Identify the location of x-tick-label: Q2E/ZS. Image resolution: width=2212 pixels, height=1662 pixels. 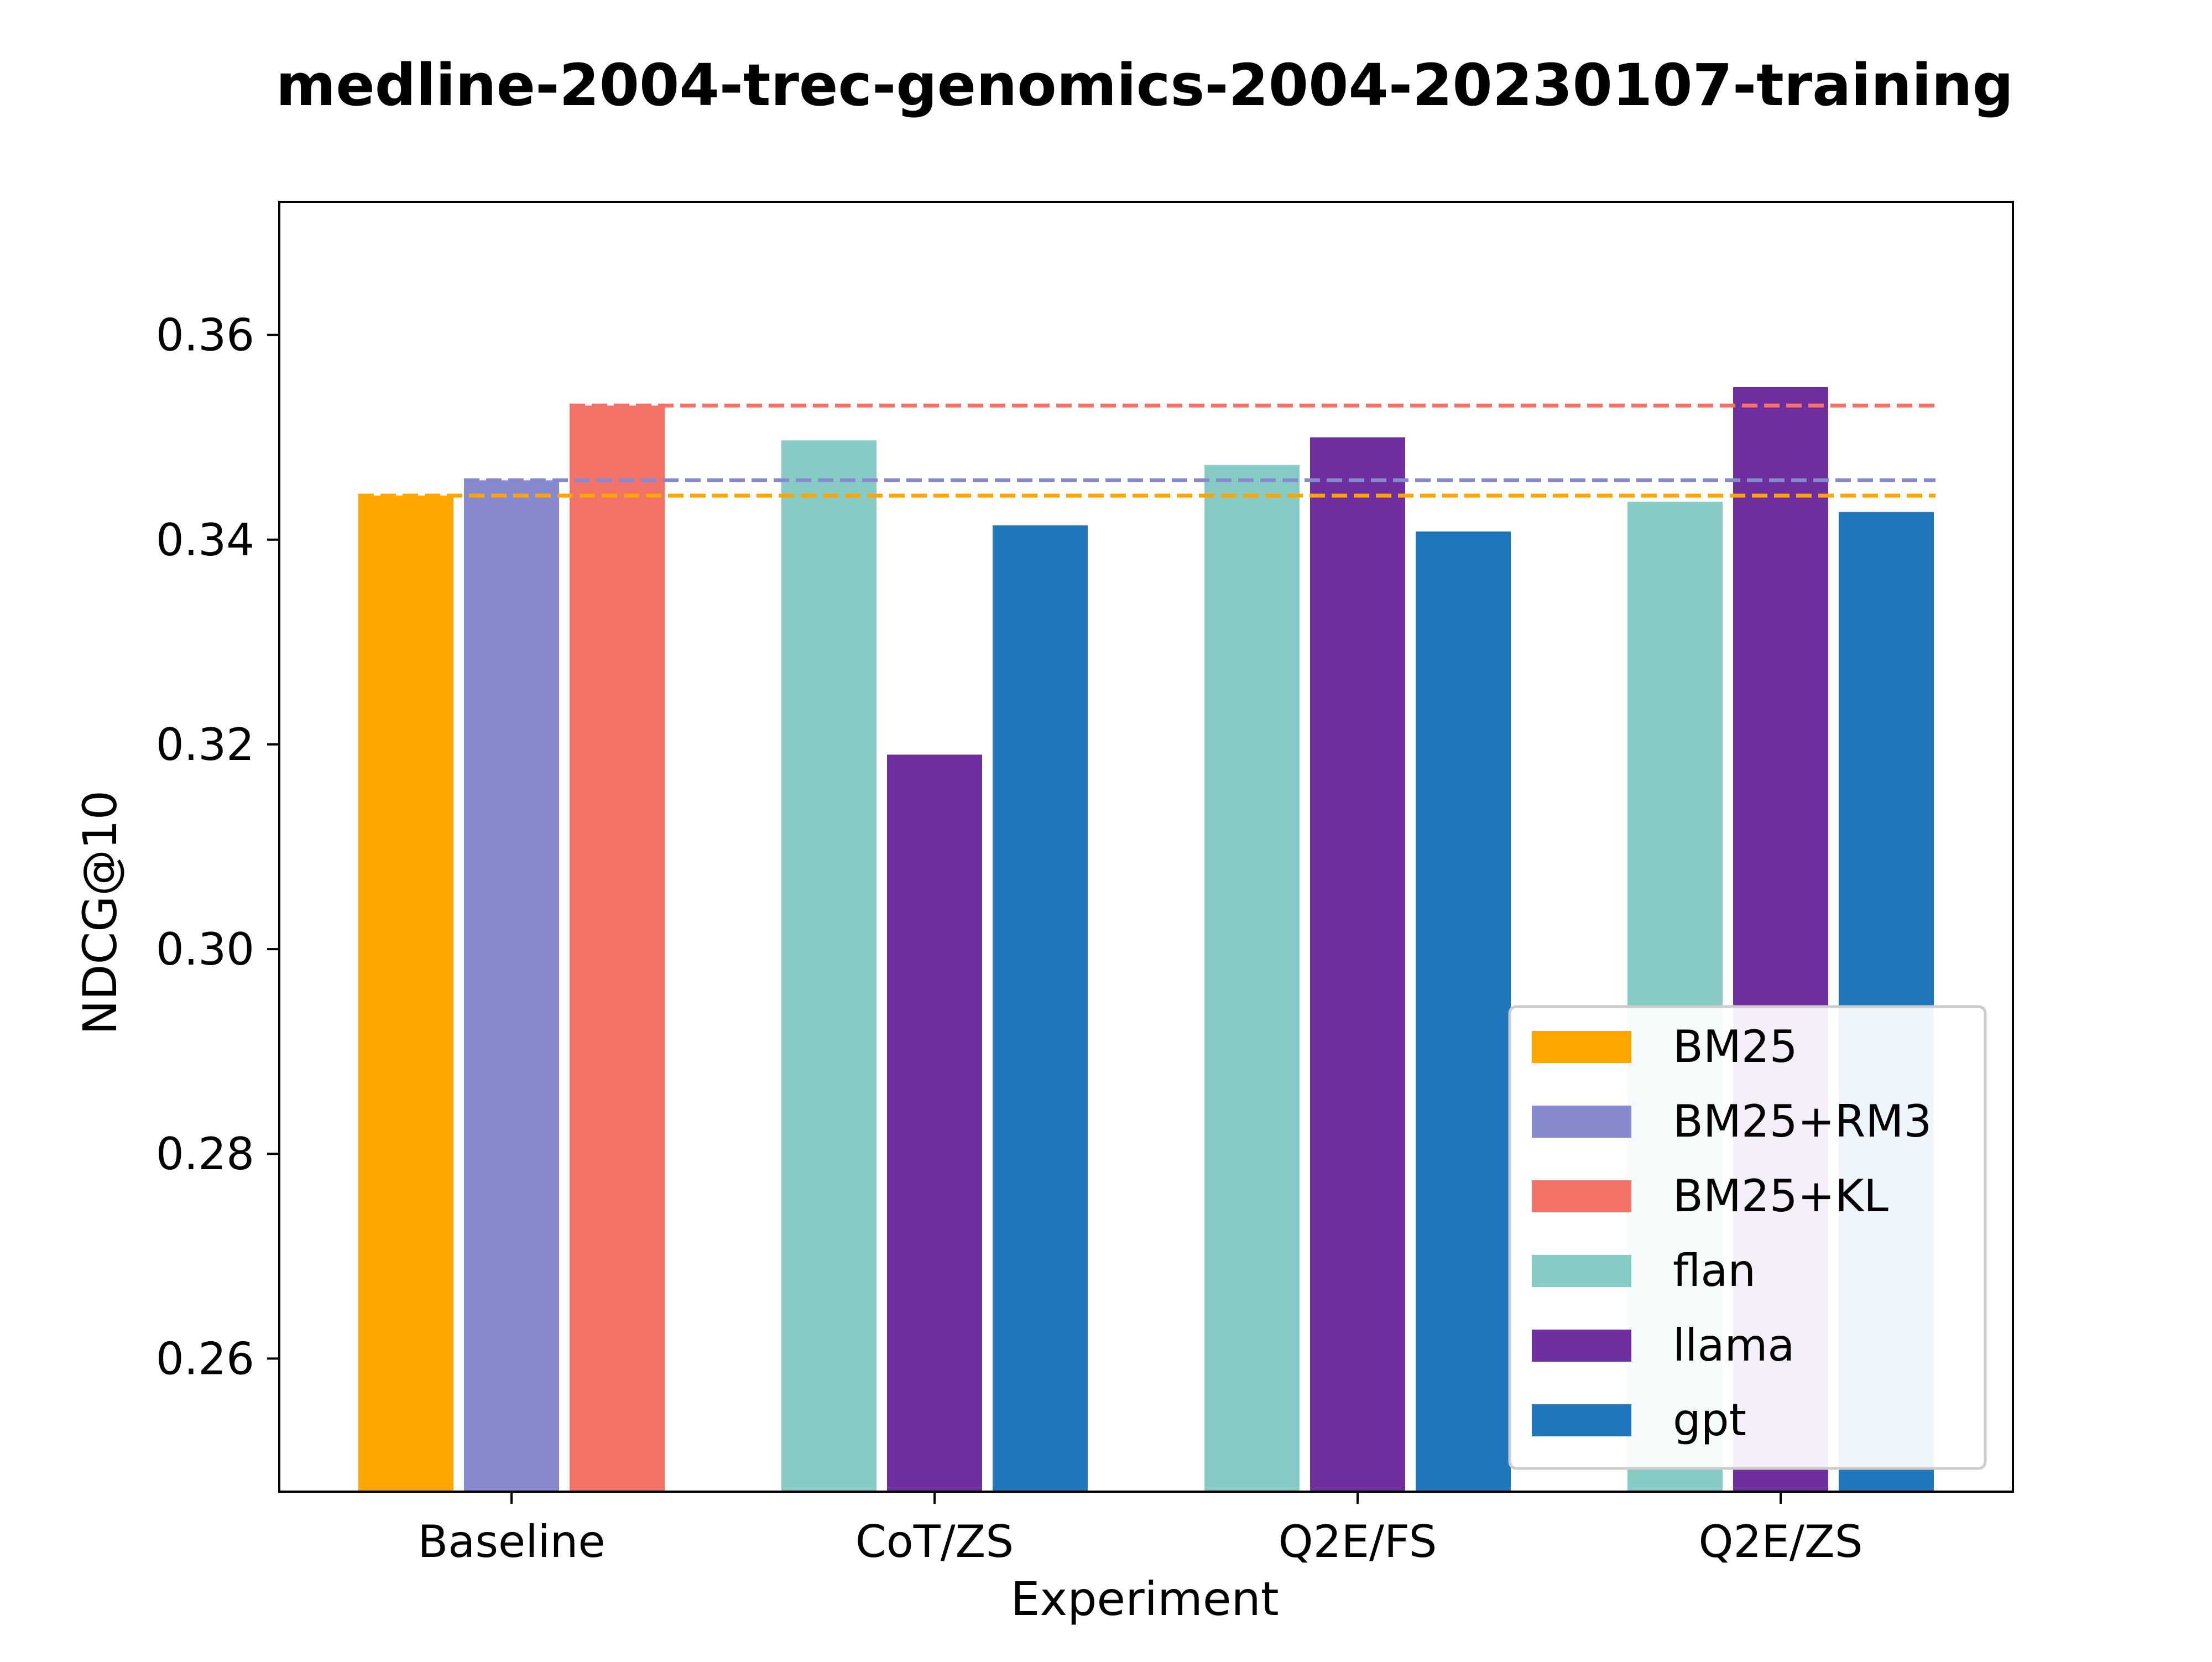
(1781, 1542).